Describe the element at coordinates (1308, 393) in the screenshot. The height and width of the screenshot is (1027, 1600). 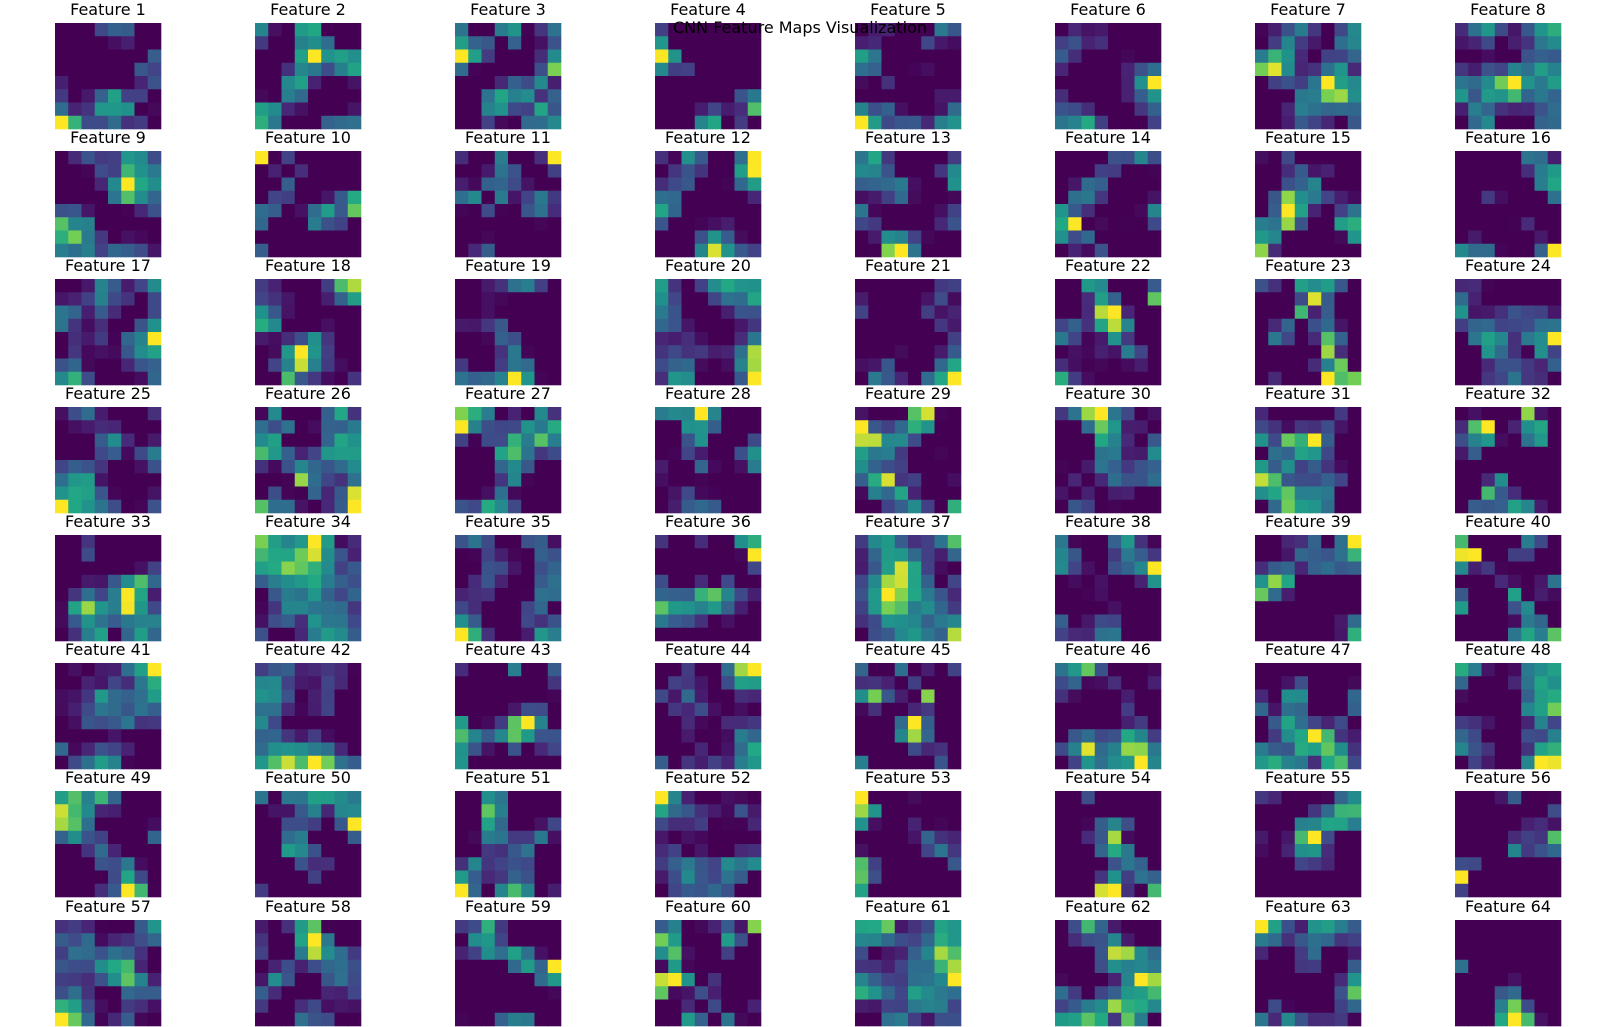
I see `feature-map-title: Feature 31` at that location.